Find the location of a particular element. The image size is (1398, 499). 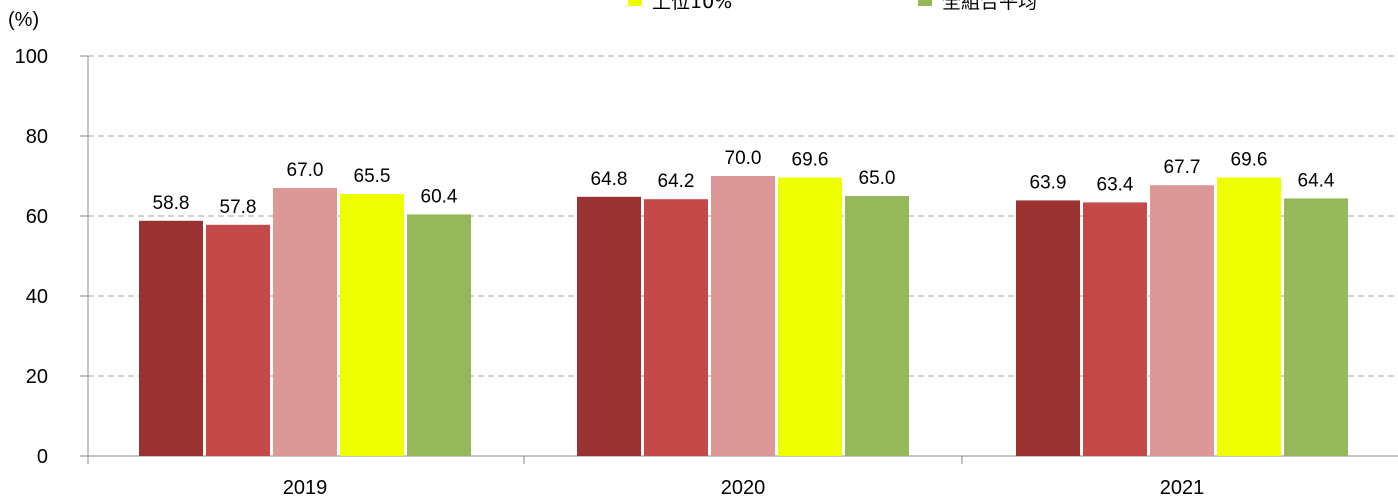

y-tick-label: 20 is located at coordinates (37, 377).